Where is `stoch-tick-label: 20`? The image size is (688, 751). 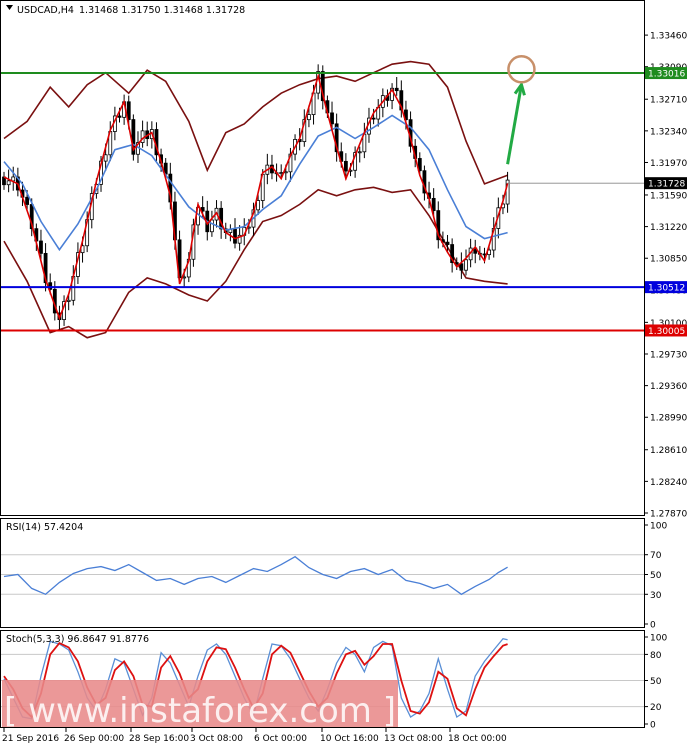 stoch-tick-label: 20 is located at coordinates (656, 708).